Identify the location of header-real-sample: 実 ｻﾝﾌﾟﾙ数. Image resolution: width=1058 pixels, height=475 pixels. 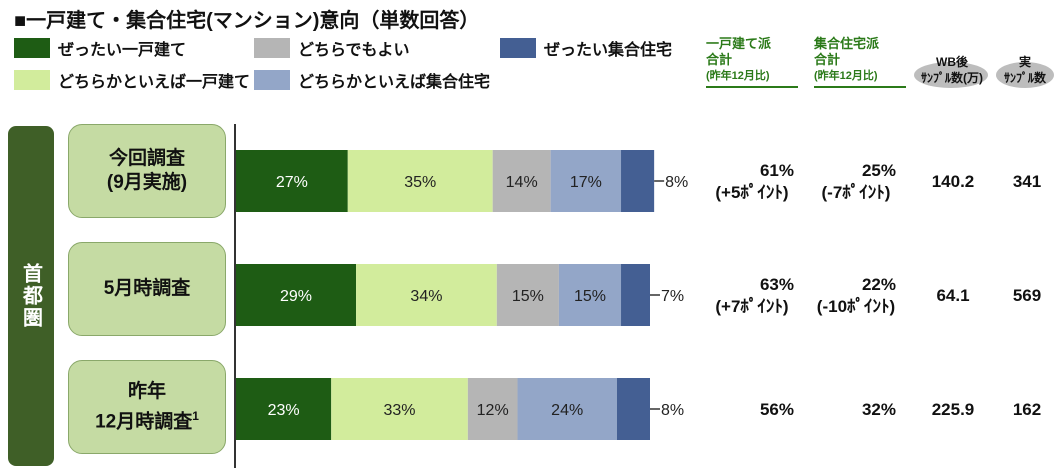
(1025, 70).